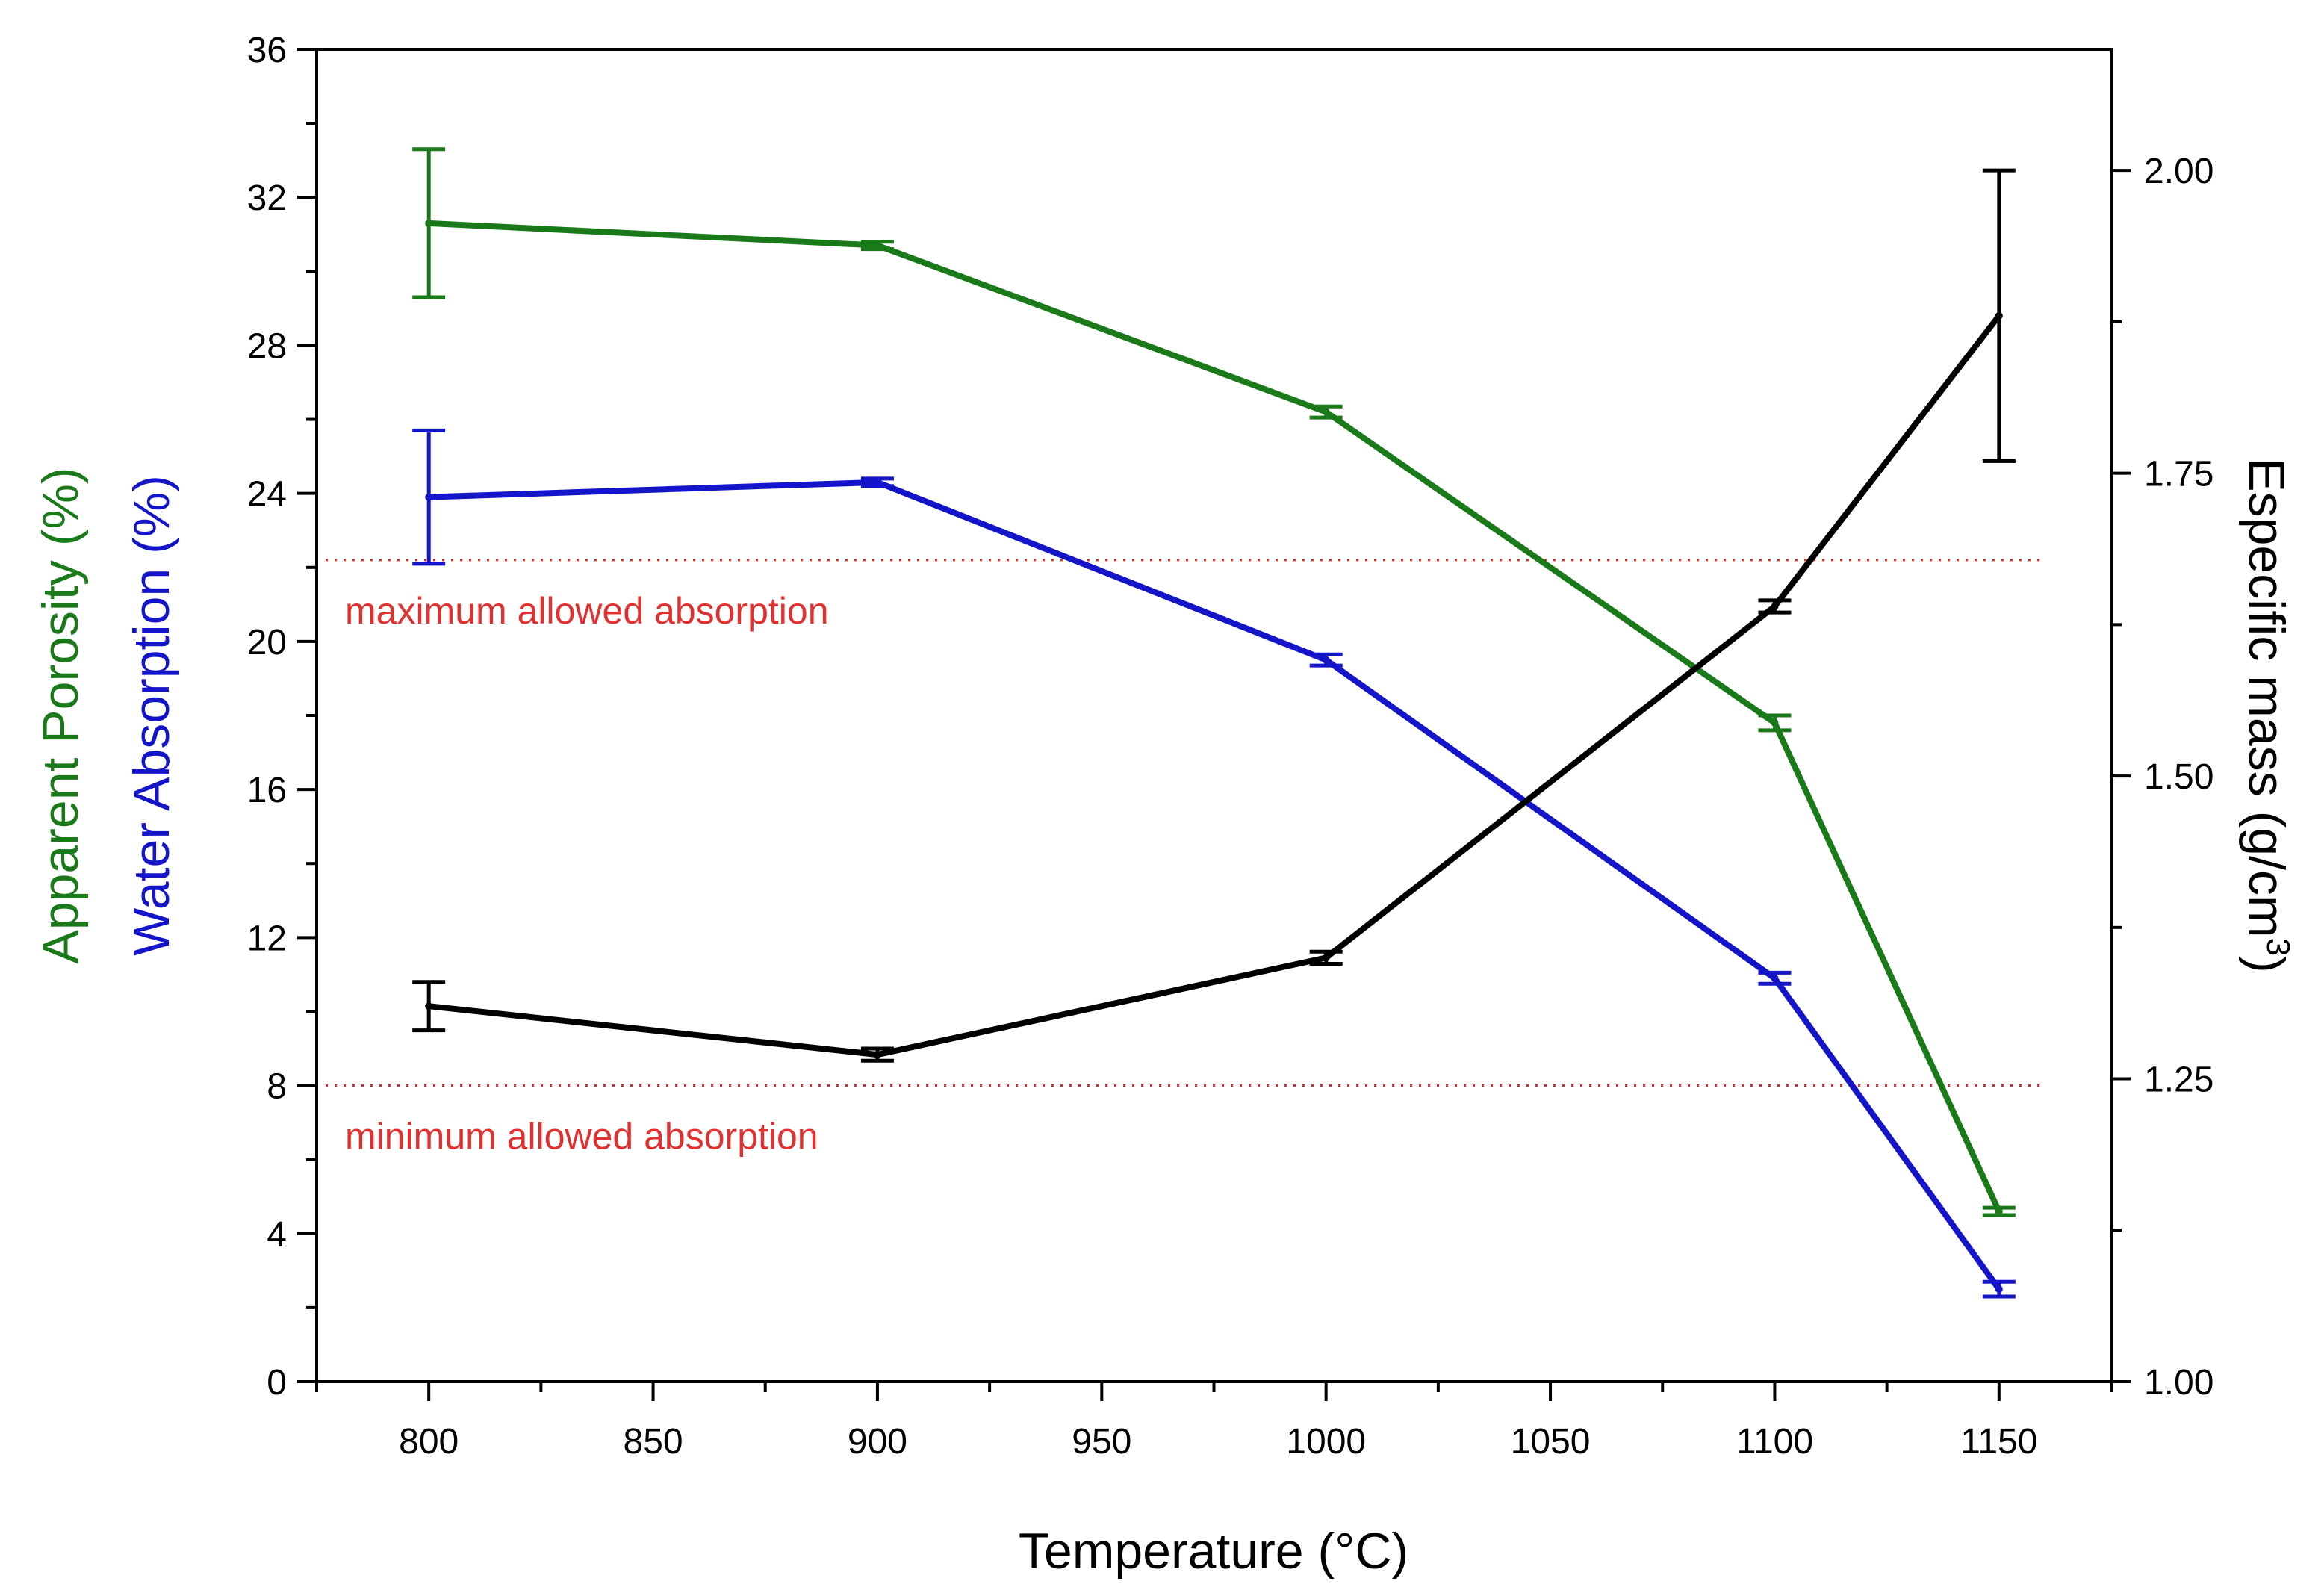  What do you see at coordinates (587, 611) in the screenshot?
I see `reference-line-label: maximum allowed absorption` at bounding box center [587, 611].